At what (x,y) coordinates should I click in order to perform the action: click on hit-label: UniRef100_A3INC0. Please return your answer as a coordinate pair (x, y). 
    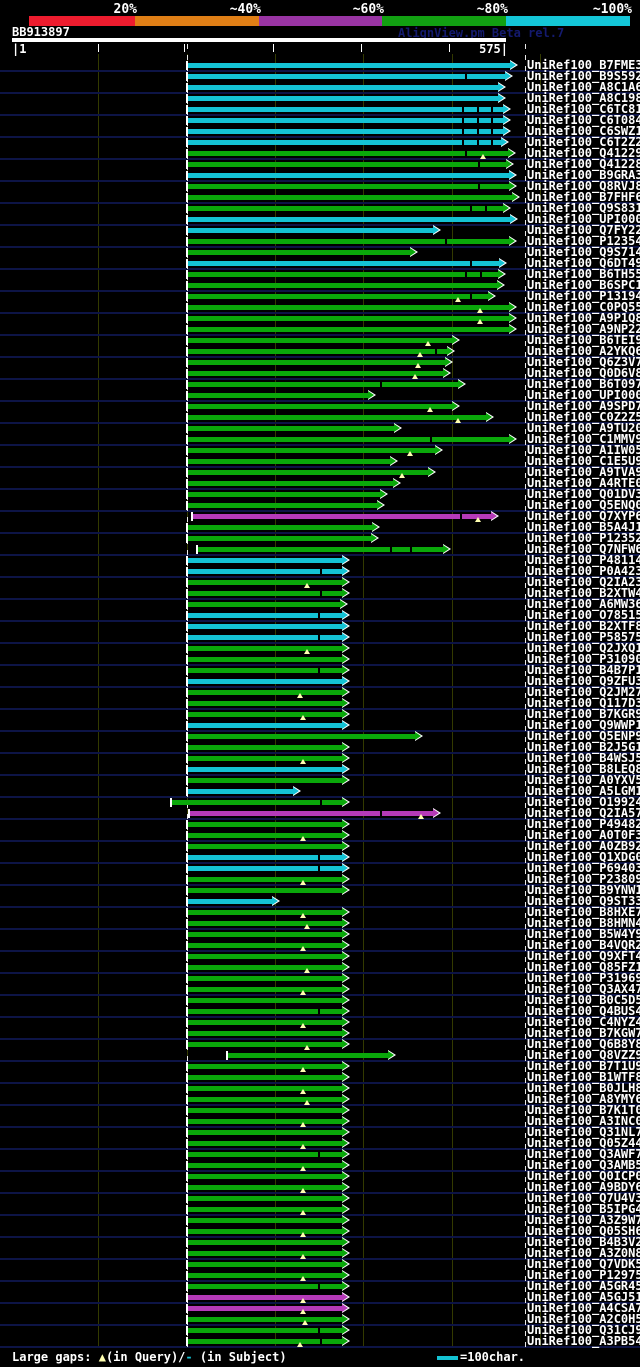
    Looking at the image, I should click on (583, 1121).